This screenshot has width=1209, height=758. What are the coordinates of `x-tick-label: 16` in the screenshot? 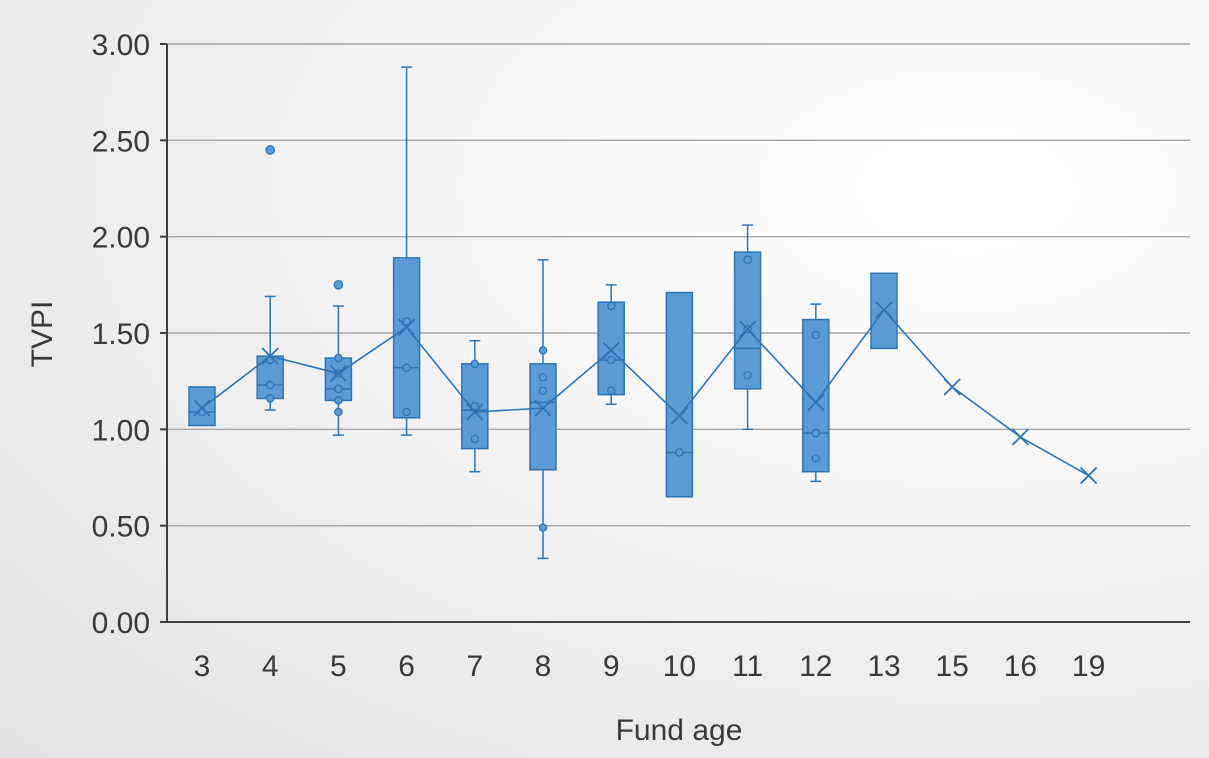 It's located at (1020, 666).